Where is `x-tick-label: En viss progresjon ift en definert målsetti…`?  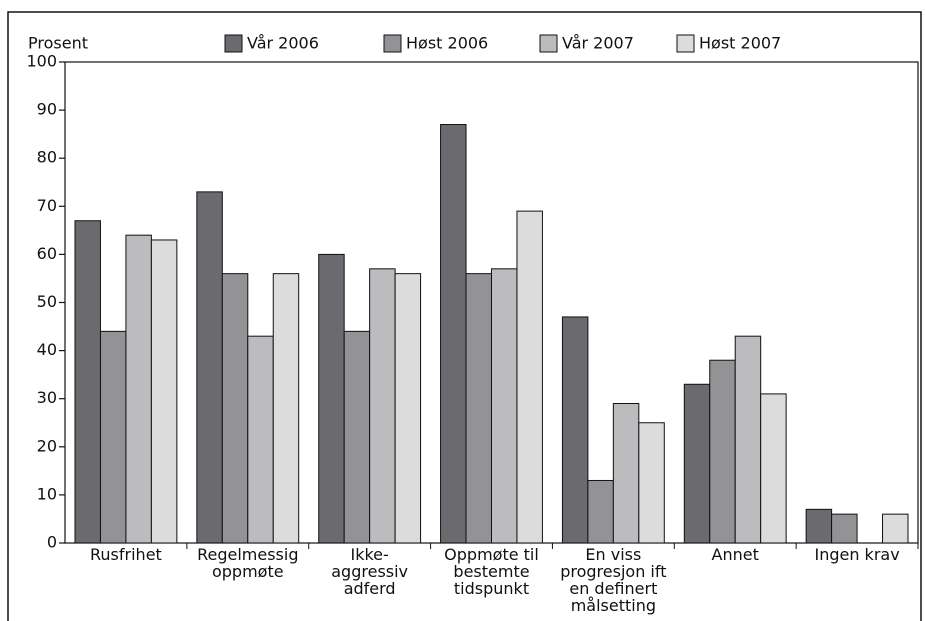 x-tick-label: En viss progresjon ift en definert målsetti… is located at coordinates (613, 580).